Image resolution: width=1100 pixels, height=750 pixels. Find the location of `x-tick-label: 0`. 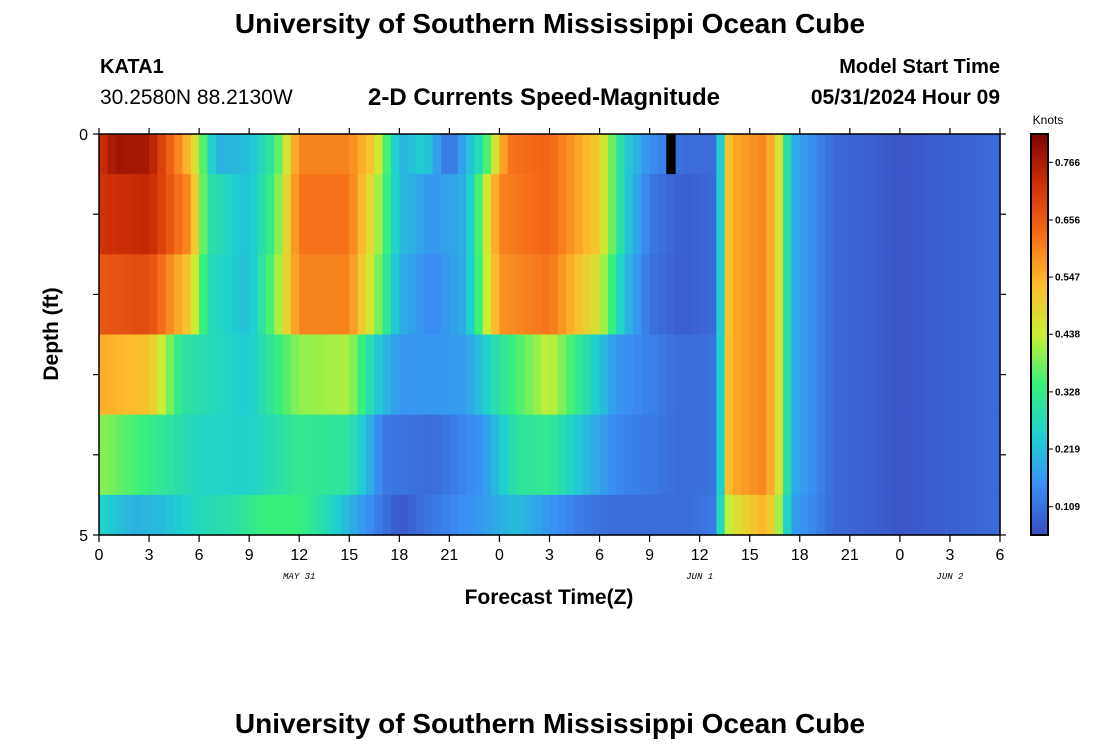

x-tick-label: 0 is located at coordinates (99, 555).